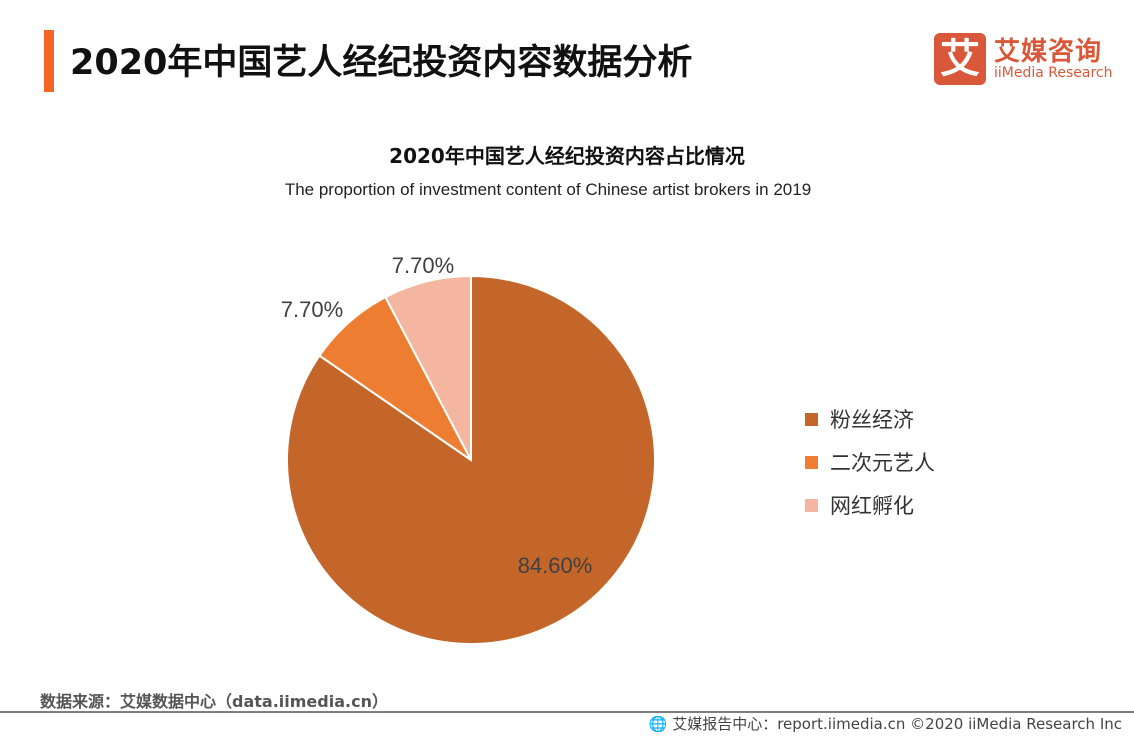 This screenshot has width=1134, height=737. Describe the element at coordinates (214, 701) in the screenshot. I see `data-source: 数据来源：艾媒数据中心（data.iimedia.cn）` at that location.